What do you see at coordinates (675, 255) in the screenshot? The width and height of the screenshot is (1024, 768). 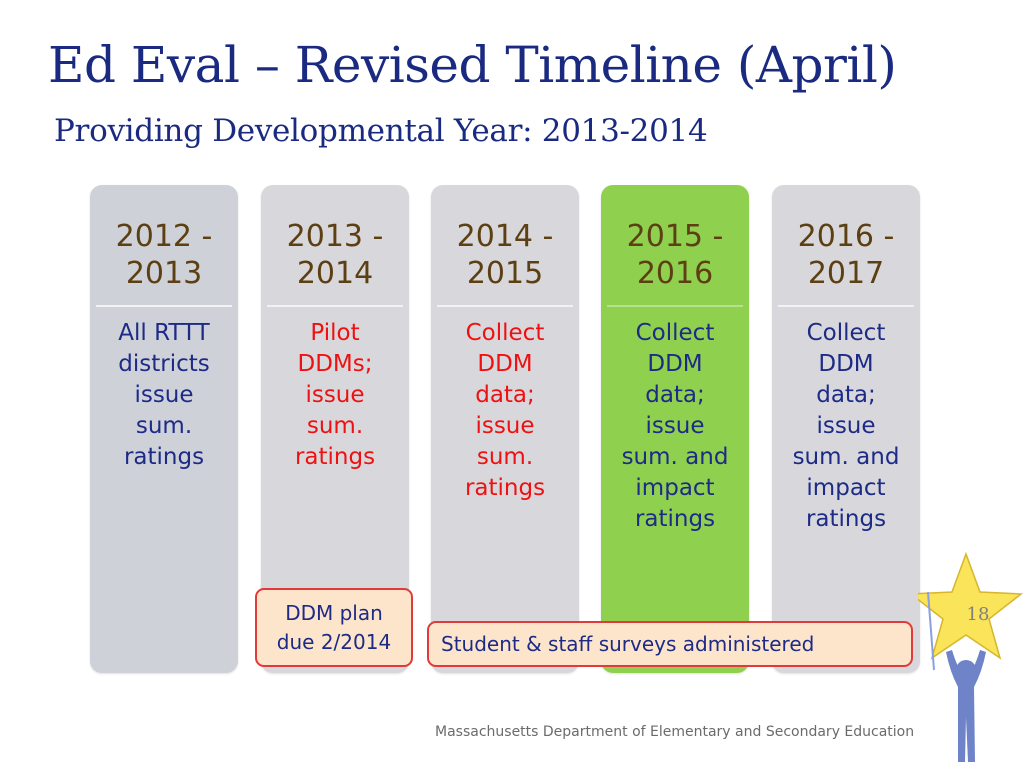 I see `column-year: 2015 - 2016` at bounding box center [675, 255].